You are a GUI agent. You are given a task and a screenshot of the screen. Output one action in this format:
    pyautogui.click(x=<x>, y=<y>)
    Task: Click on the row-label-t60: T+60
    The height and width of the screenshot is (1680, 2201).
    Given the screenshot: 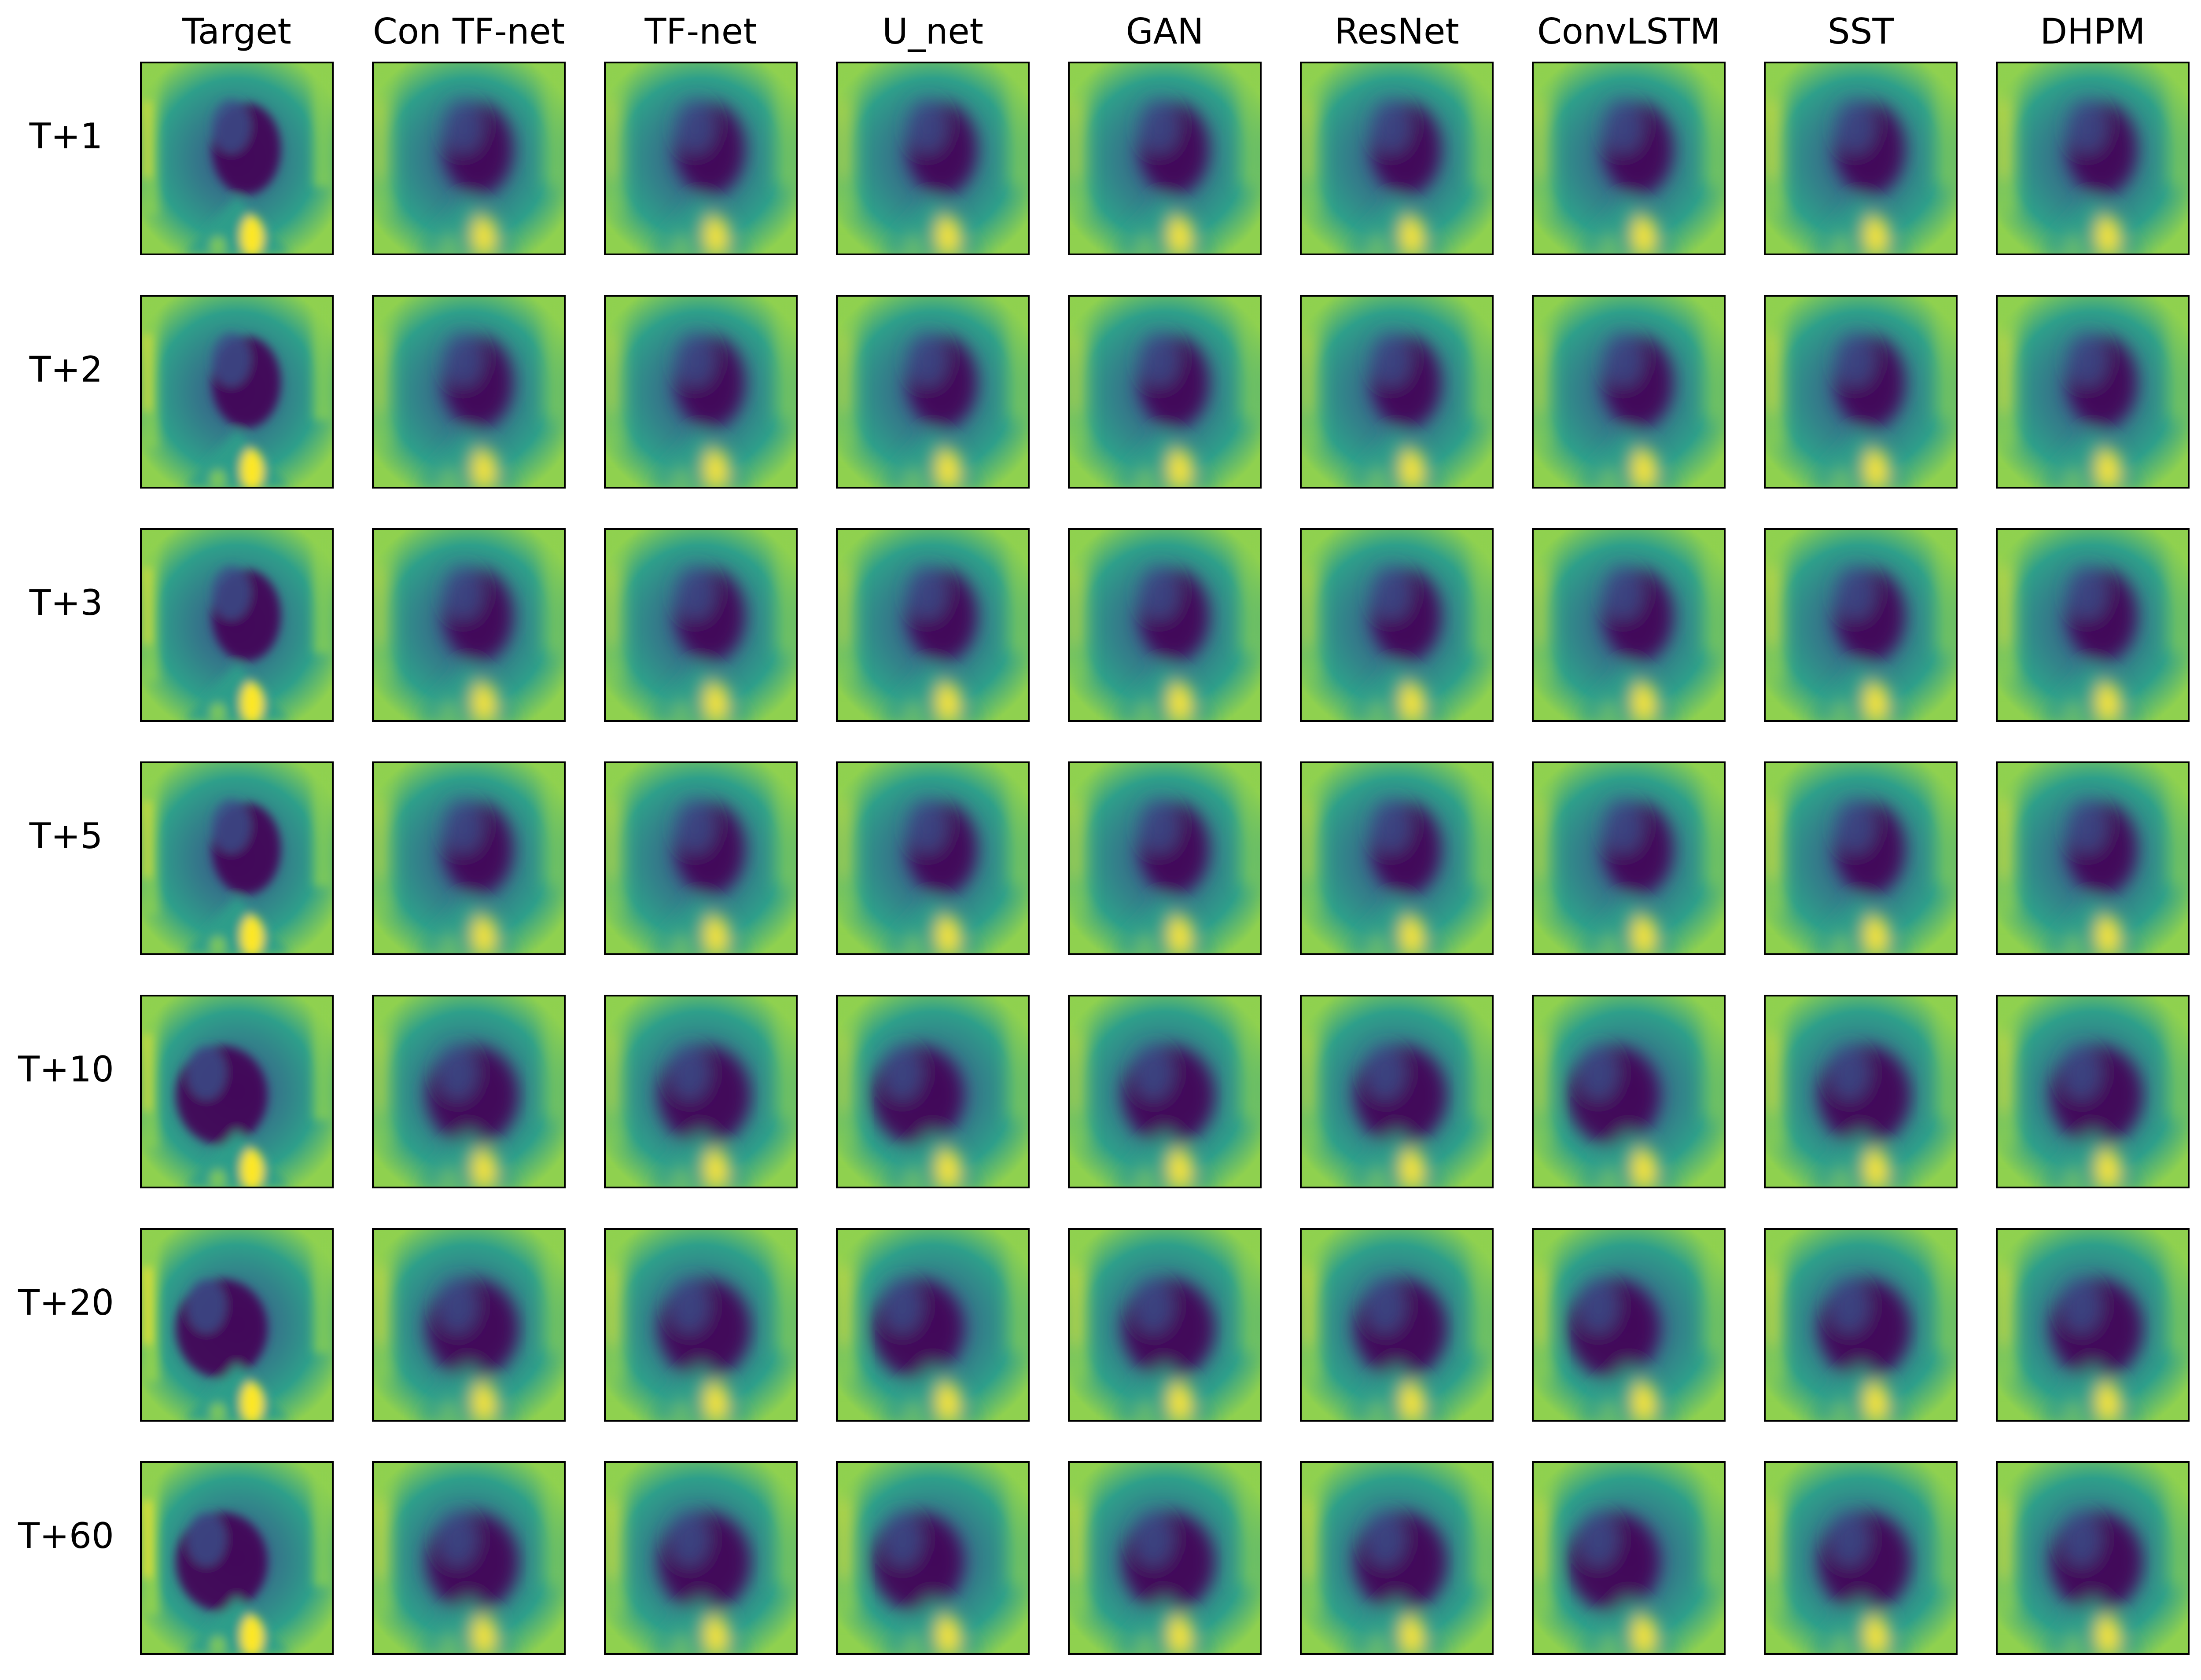 What is the action you would take?
    pyautogui.click(x=66, y=1536)
    